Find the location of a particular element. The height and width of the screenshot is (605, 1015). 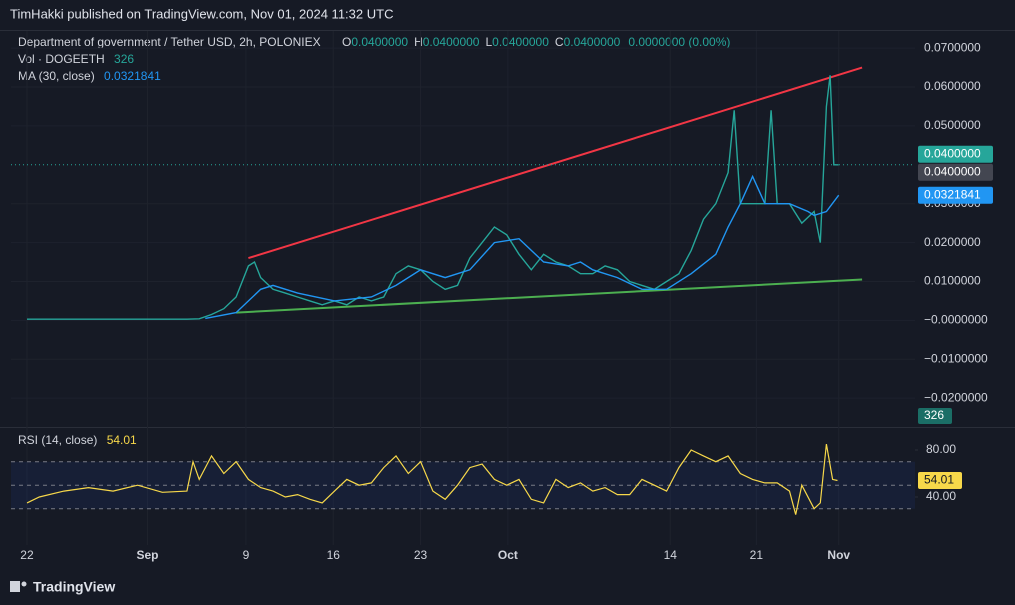

x-tick-label: 14 is located at coordinates (671, 555).